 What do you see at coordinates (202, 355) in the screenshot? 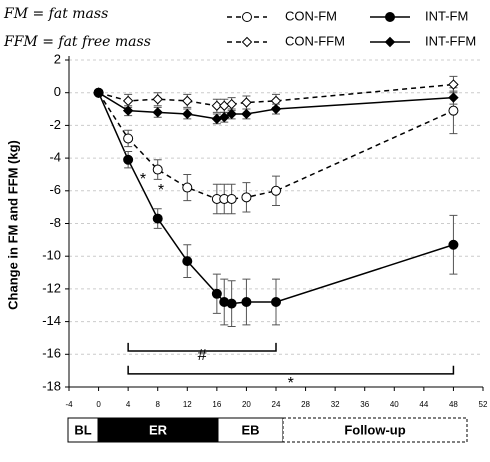
I see `annotation: #` at bounding box center [202, 355].